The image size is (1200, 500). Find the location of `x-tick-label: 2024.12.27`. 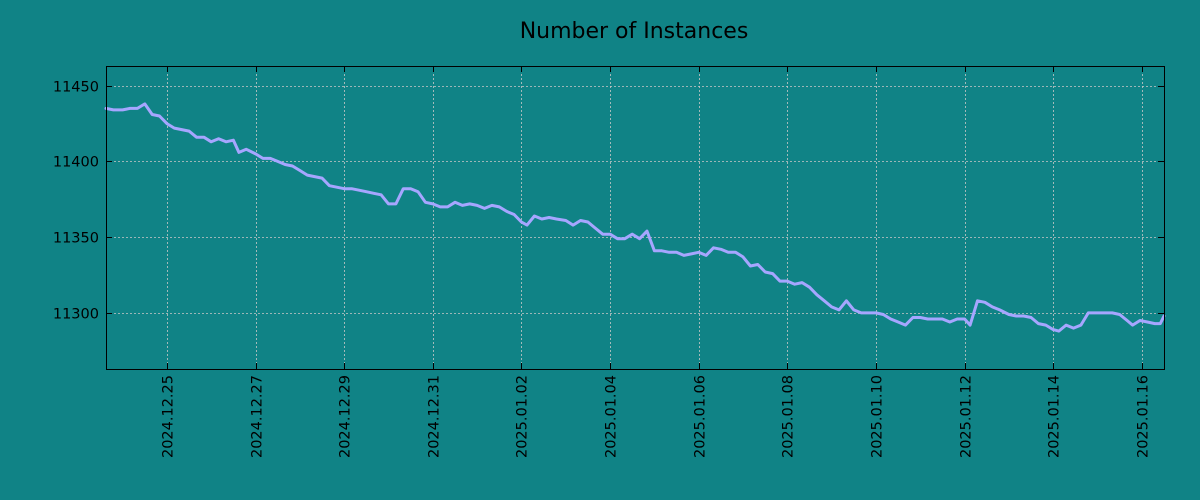

x-tick-label: 2024.12.27 is located at coordinates (258, 416).